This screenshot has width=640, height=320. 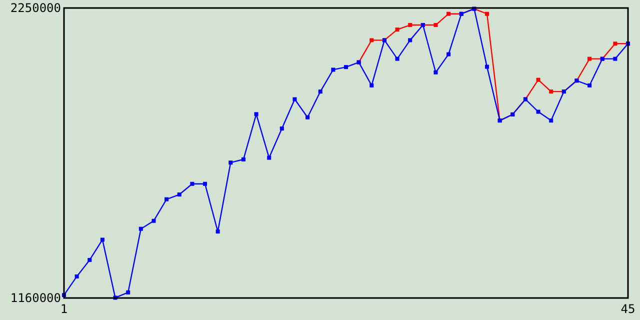 I want to click on y-tick-label: 2250000, so click(x=35, y=8).